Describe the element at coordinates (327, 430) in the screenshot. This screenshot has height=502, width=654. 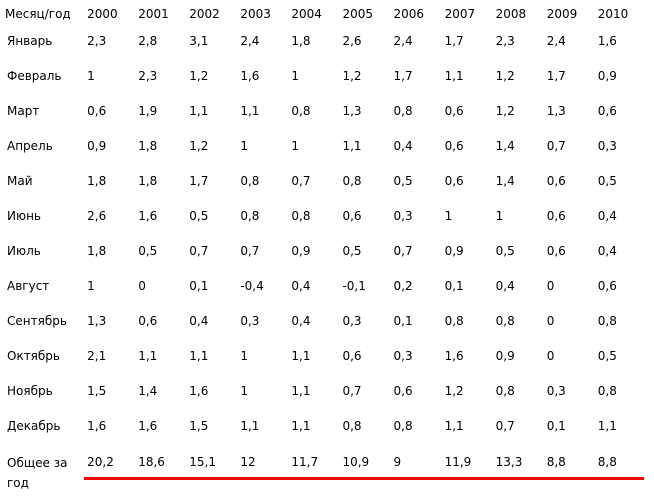
I see `table-row: Декабрь 1,6 1,6 1,5 1,1 1,1 0,8 0,8 1,1 0,7 0,1 1,1` at that location.